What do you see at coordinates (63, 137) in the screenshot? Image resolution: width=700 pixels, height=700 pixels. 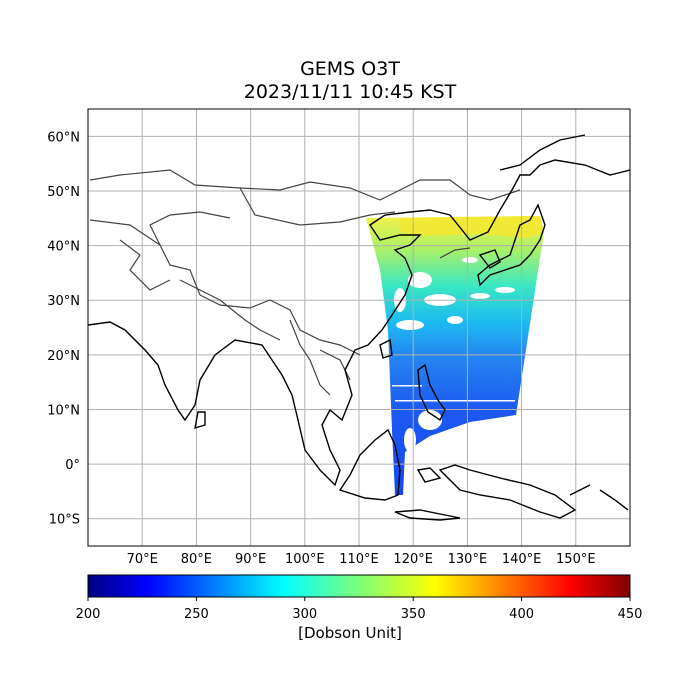 I see `latitude-tick-label: 60°N` at bounding box center [63, 137].